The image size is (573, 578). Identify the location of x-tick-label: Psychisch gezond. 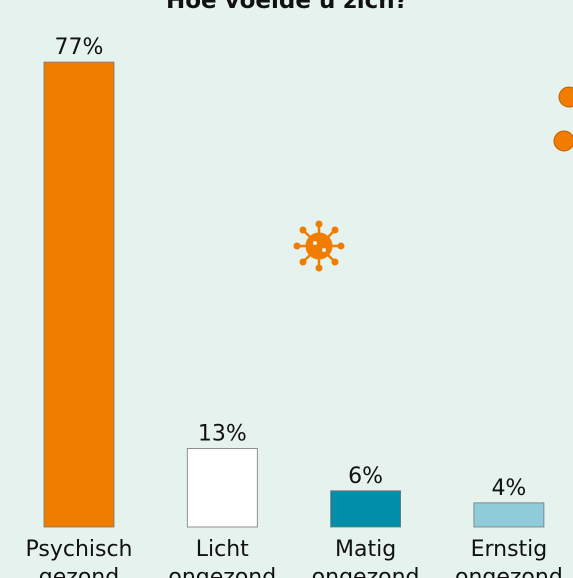
(78, 557).